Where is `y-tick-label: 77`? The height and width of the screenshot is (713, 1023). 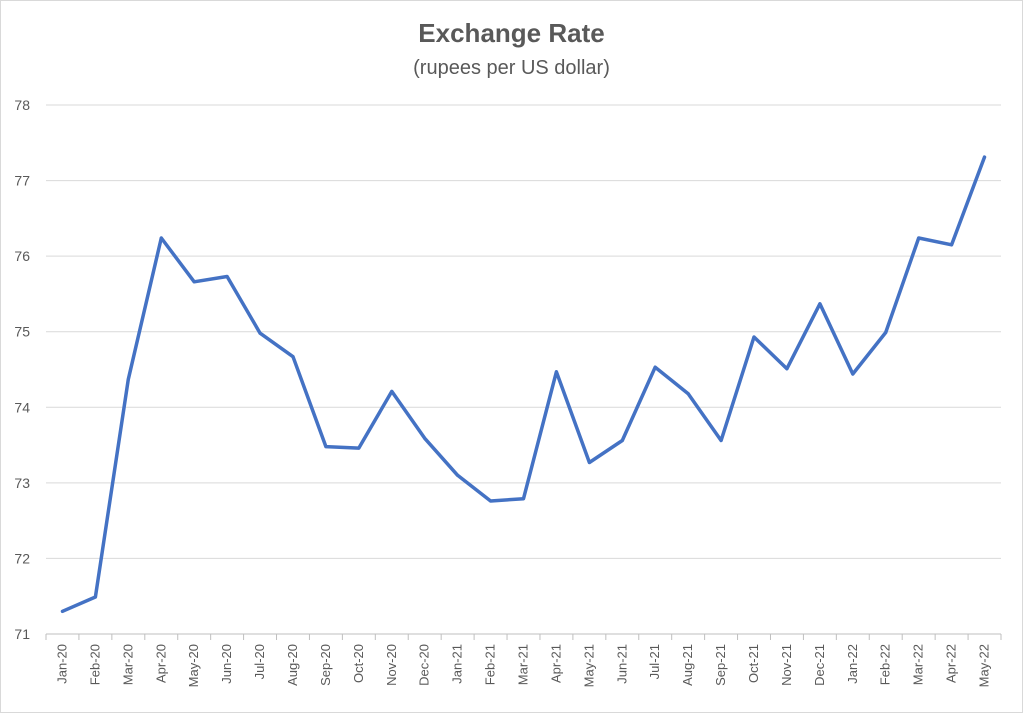 y-tick-label: 77 is located at coordinates (22, 181).